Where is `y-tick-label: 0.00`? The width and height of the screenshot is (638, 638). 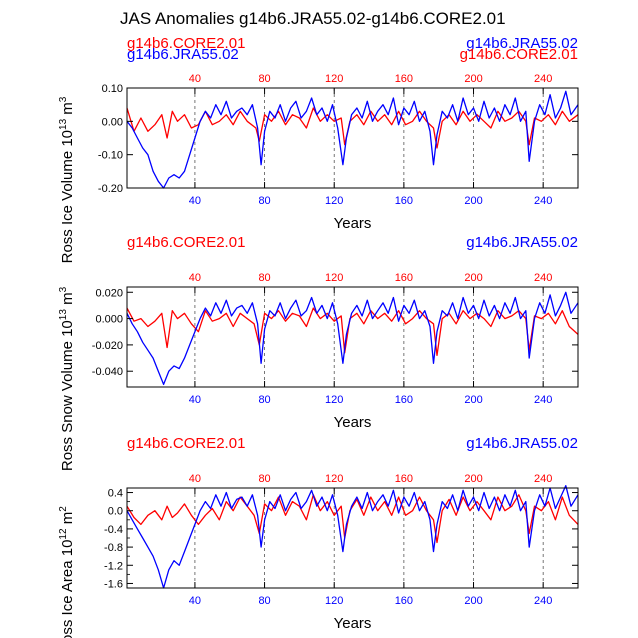 y-tick-label: 0.00 is located at coordinates (112, 122).